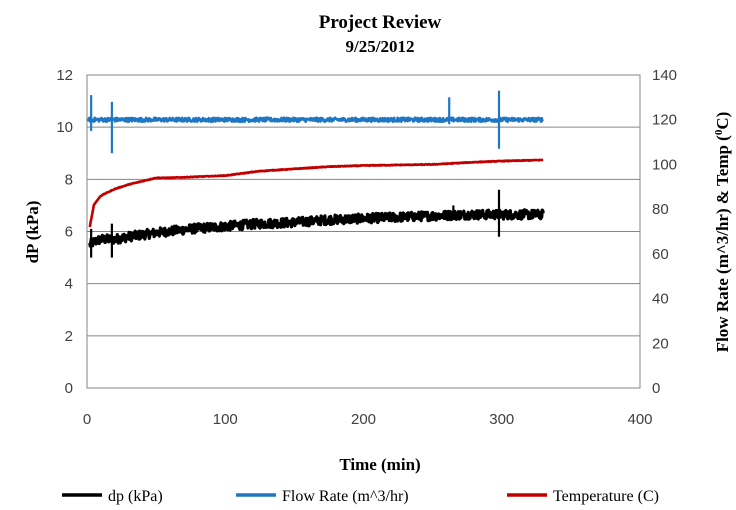 This screenshot has width=736, height=510. I want to click on y-tick-label: 8, so click(69, 179).